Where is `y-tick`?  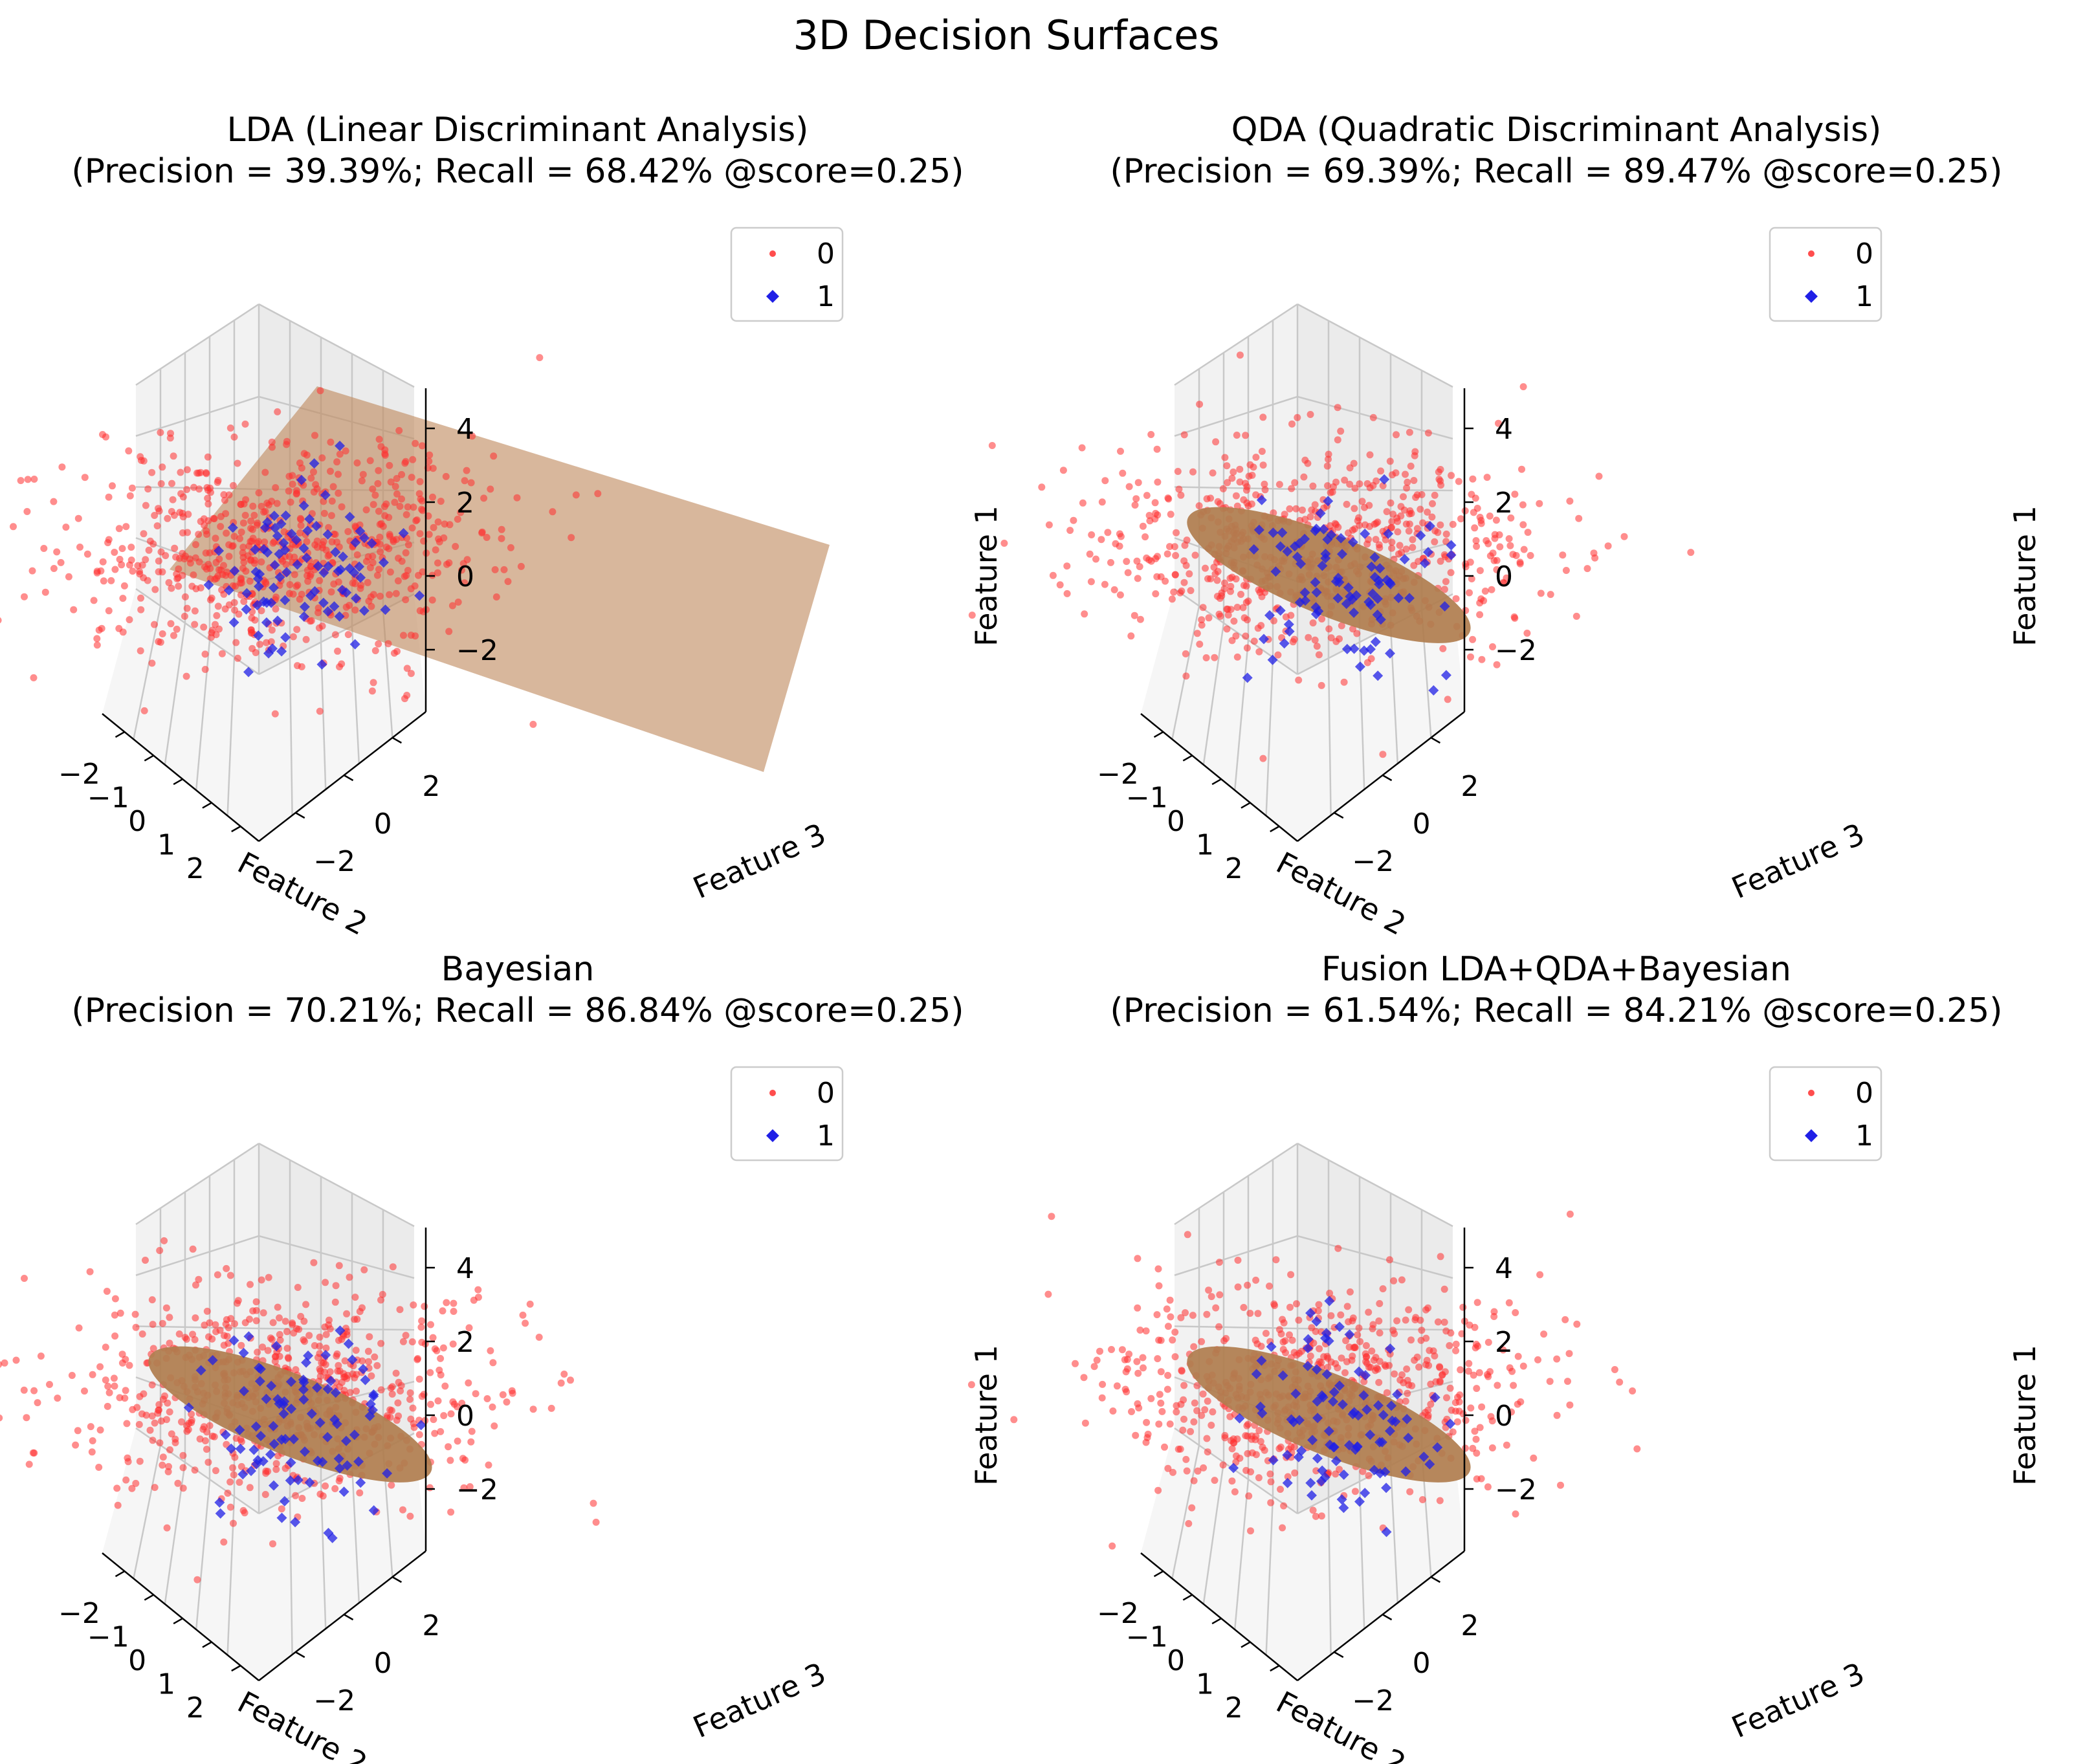 y-tick is located at coordinates (348, 1617).